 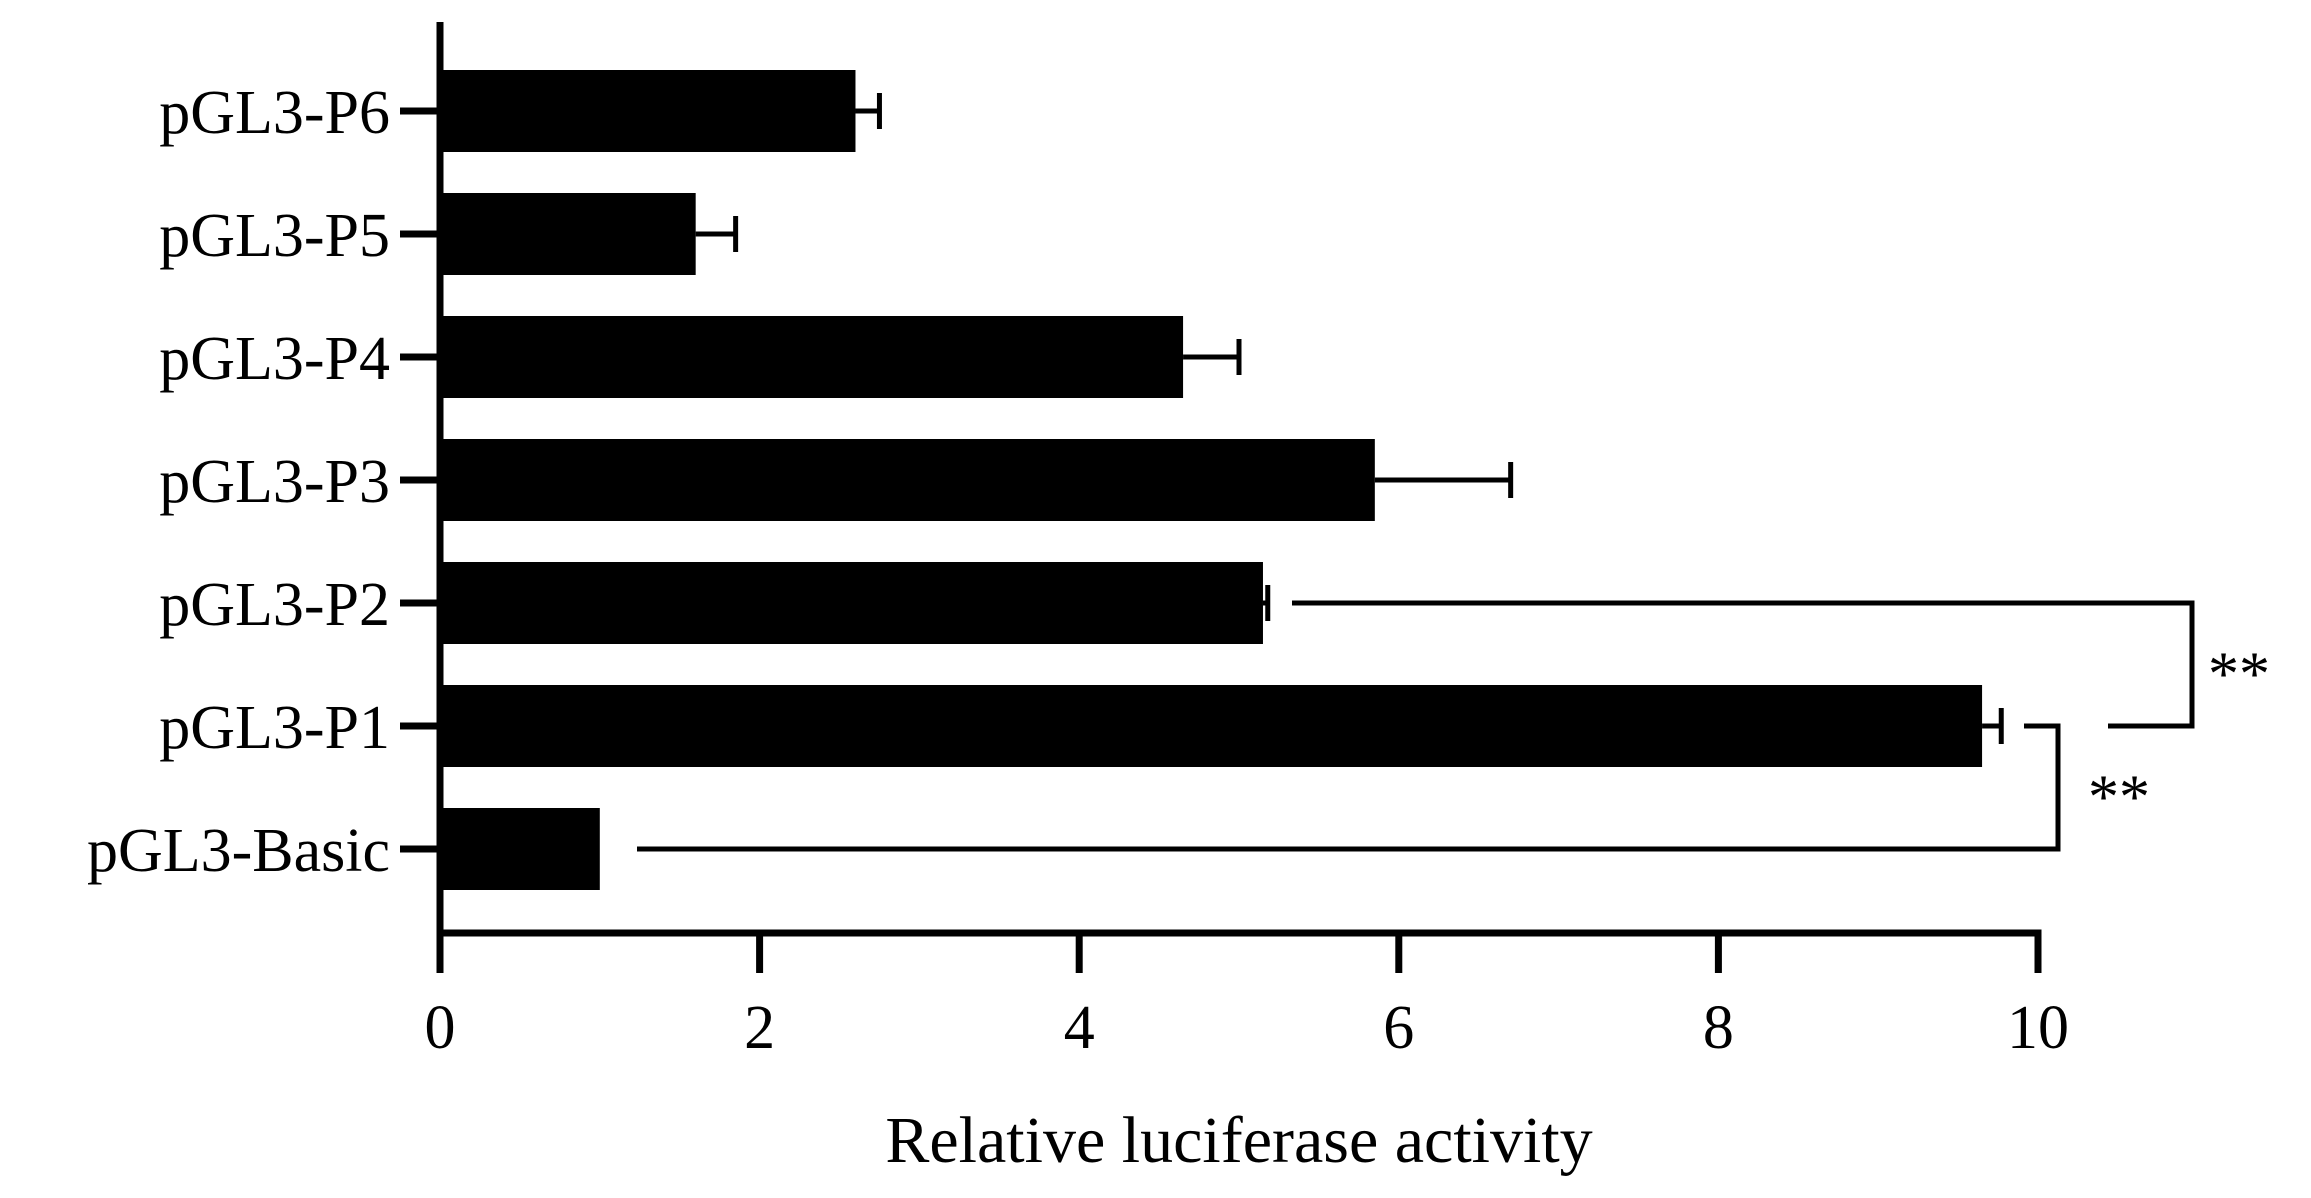 What do you see at coordinates (1211, 726) in the screenshot?
I see `bar-pgl3-p1` at bounding box center [1211, 726].